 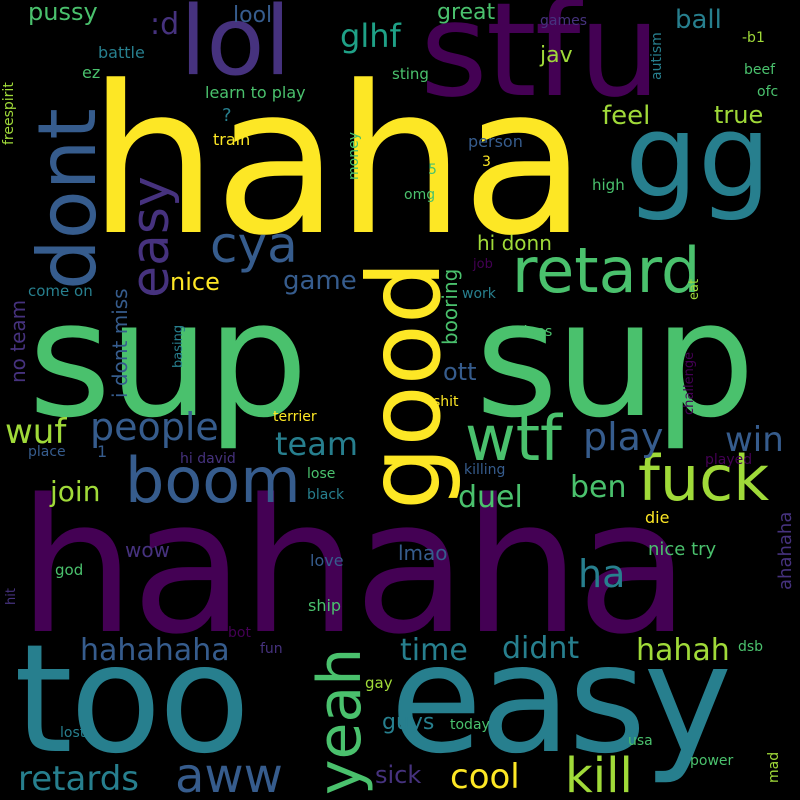 I want to click on word-kill: kill, so click(x=599, y=774).